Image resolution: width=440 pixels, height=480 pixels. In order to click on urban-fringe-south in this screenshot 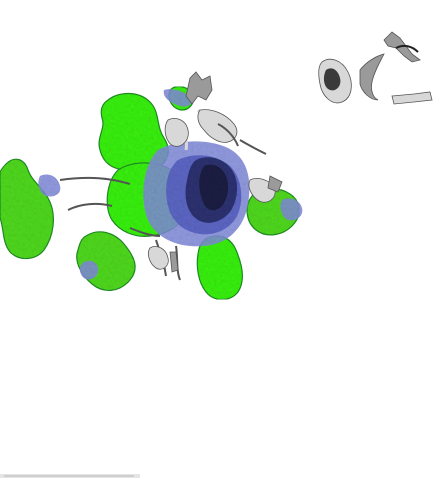, I will do `click(89, 270)`.